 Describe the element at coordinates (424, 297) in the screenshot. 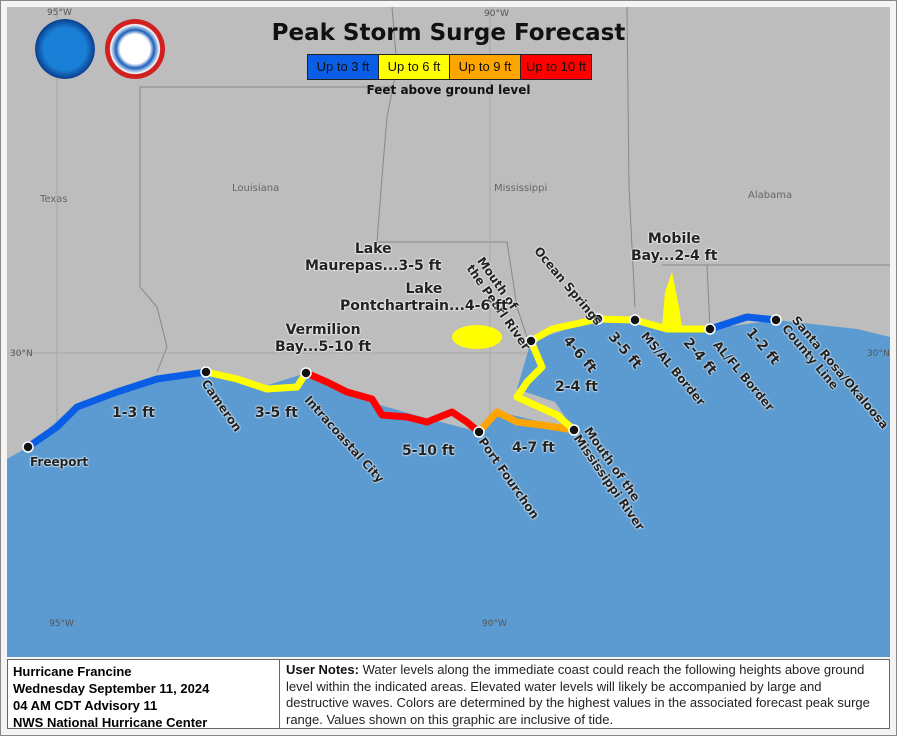

I see `surge-label-pontchartrain: Lake Pontchartrain...4-6 ft` at that location.